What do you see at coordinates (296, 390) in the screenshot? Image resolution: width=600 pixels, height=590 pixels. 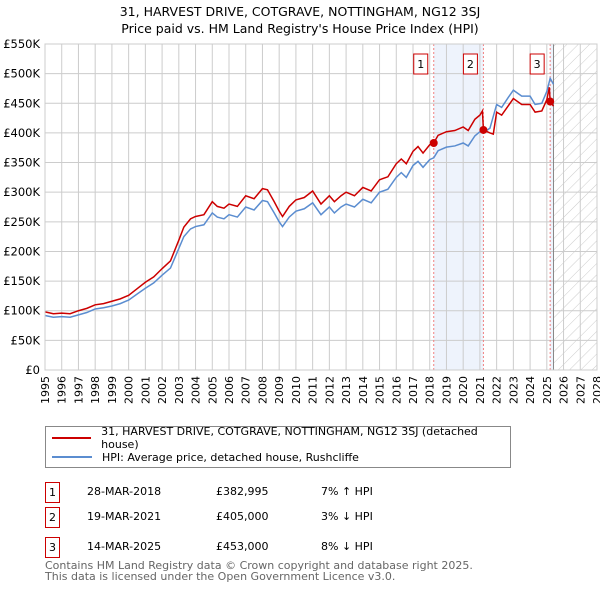 I see `x-tick-label: 2010` at bounding box center [296, 390].